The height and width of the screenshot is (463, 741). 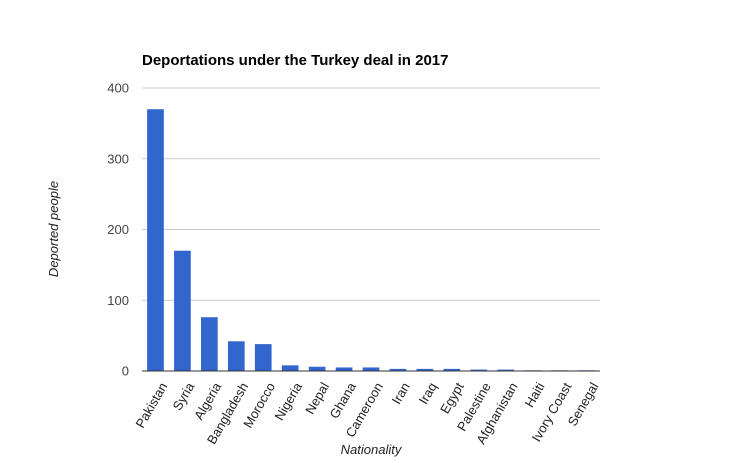 What do you see at coordinates (372, 449) in the screenshot?
I see `x-axis-title: Nationality` at bounding box center [372, 449].